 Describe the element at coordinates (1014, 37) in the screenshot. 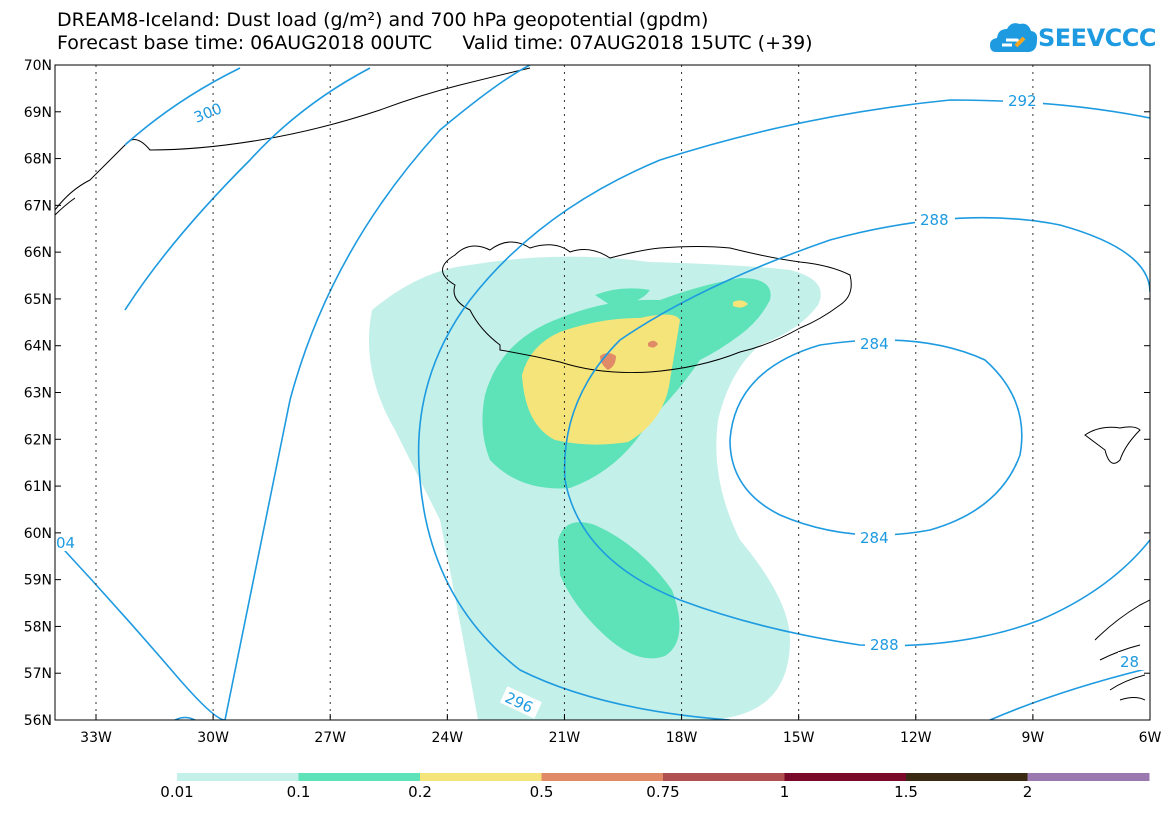

I see `cloud-icon` at that location.